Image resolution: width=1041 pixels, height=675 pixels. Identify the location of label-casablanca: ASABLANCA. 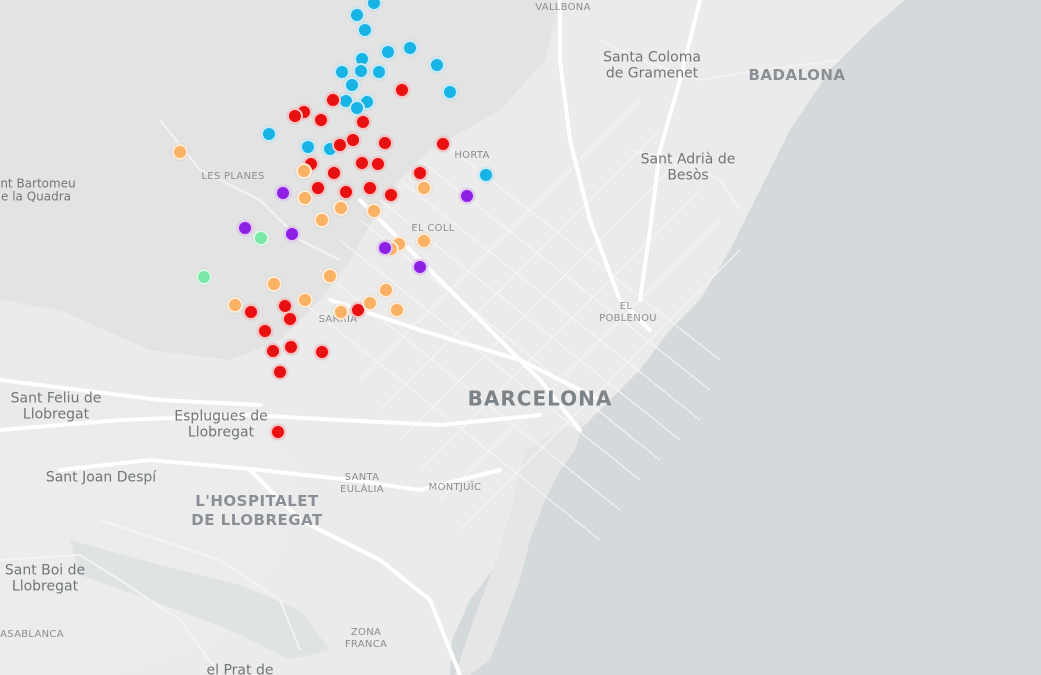
(32, 634).